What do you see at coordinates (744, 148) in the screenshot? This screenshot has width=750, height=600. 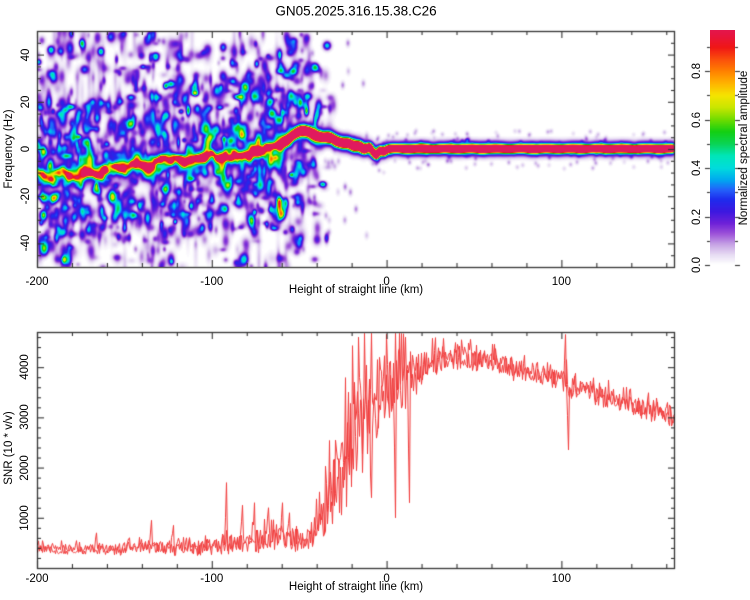 I see `colorbar-label: Normalized spectral amplitude` at bounding box center [744, 148].